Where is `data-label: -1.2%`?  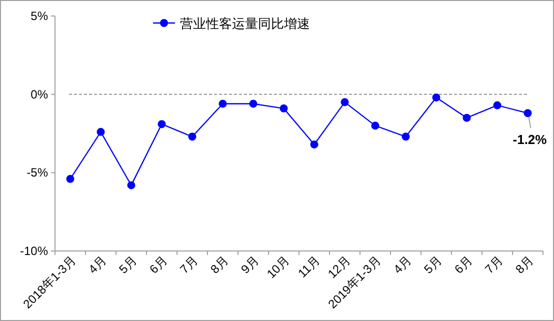
data-label: -1.2% is located at coordinates (530, 140).